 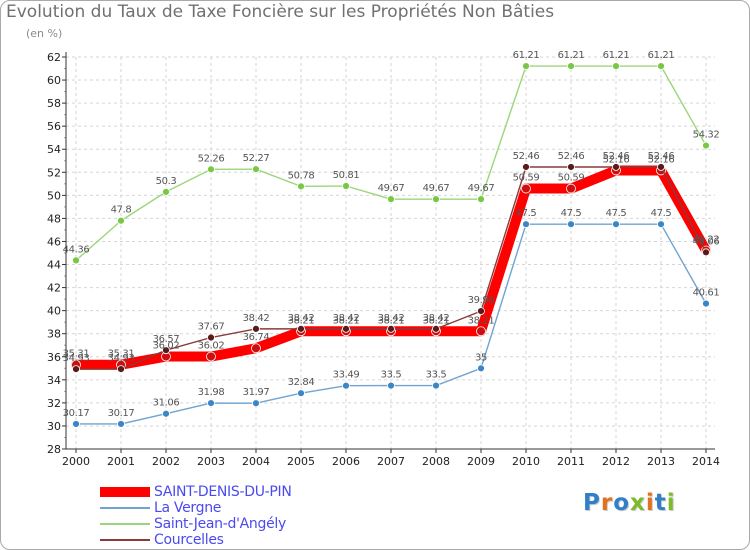 I want to click on data-label: 47.8, so click(x=121, y=210).